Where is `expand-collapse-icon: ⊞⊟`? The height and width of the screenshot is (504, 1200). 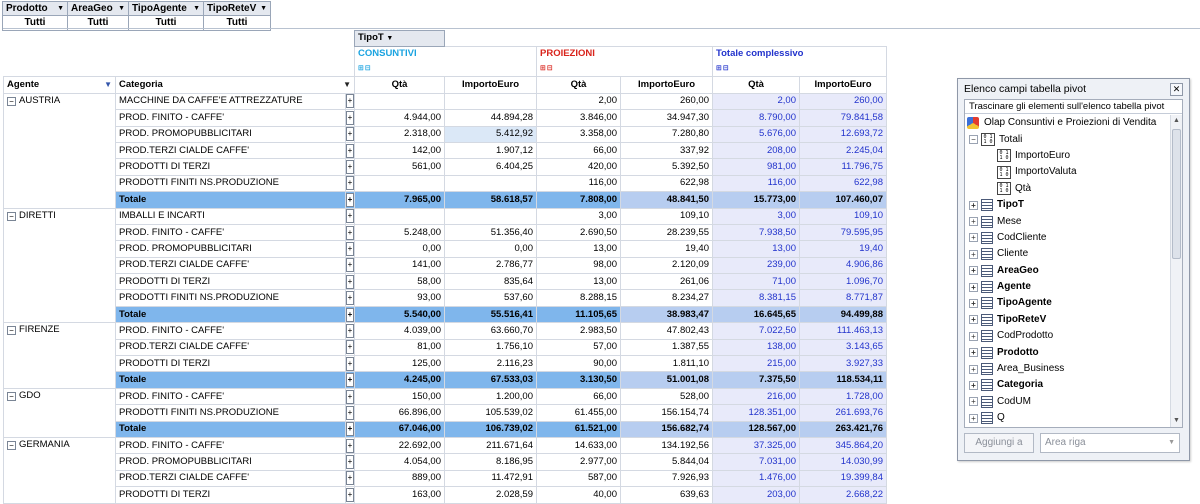 expand-collapse-icon: ⊞⊟ is located at coordinates (723, 69).